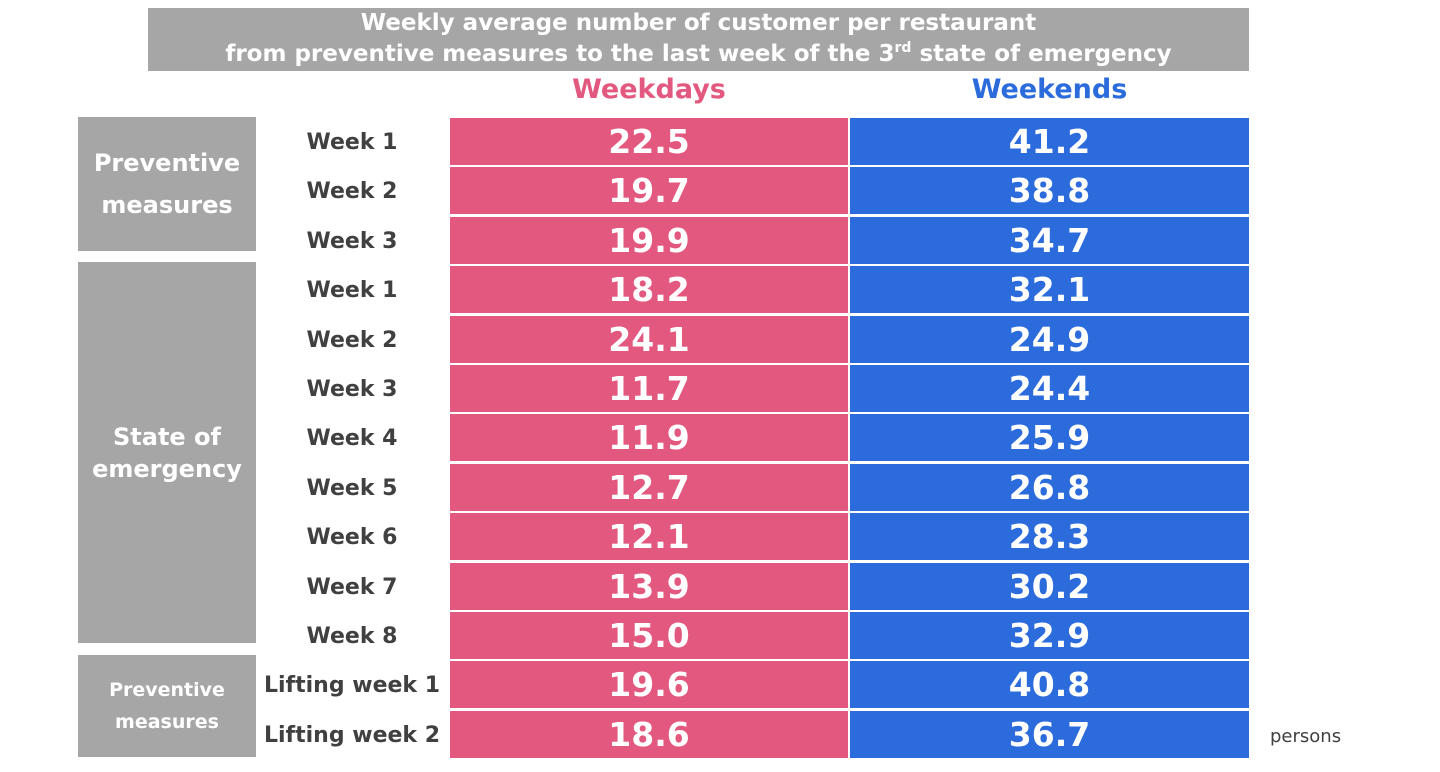 Image resolution: width=1440 pixels, height=772 pixels. I want to click on weekends-value-cell: 36.7, so click(1049, 734).